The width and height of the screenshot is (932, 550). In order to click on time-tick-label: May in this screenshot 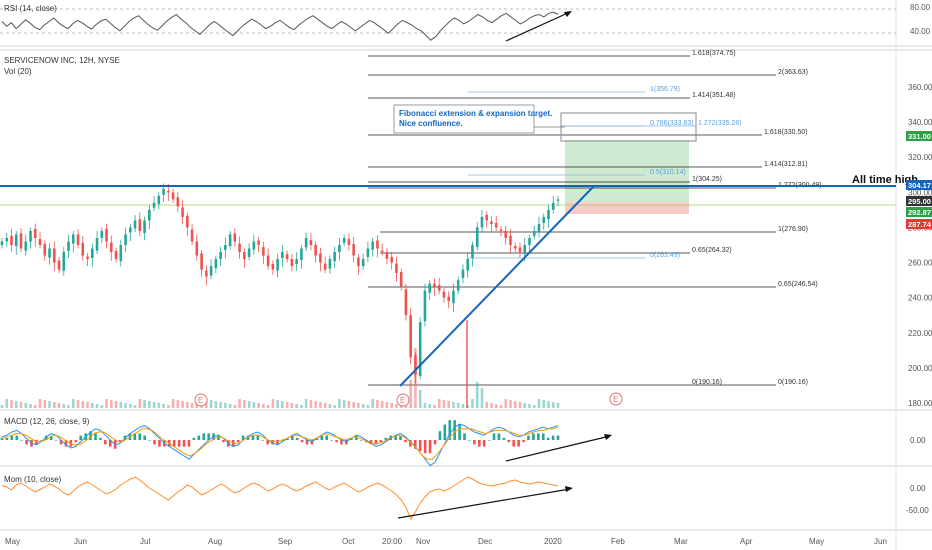, I will do `click(12, 541)`.